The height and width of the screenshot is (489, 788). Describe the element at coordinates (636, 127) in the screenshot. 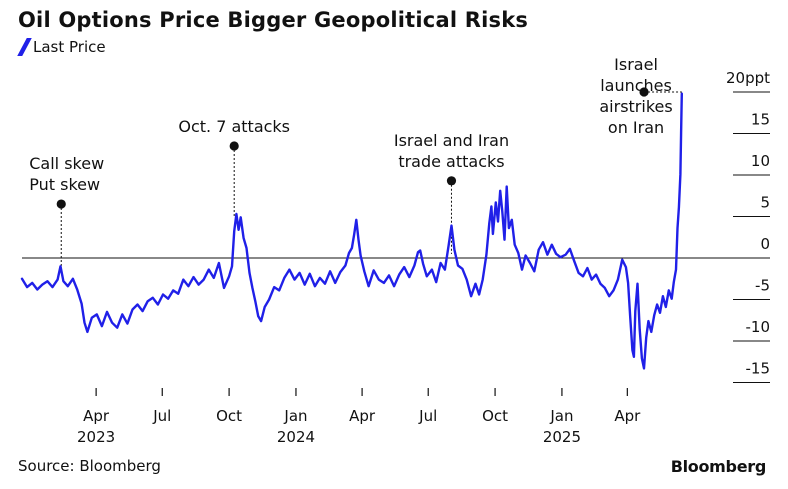

I see `annotation-label: on Iran` at that location.